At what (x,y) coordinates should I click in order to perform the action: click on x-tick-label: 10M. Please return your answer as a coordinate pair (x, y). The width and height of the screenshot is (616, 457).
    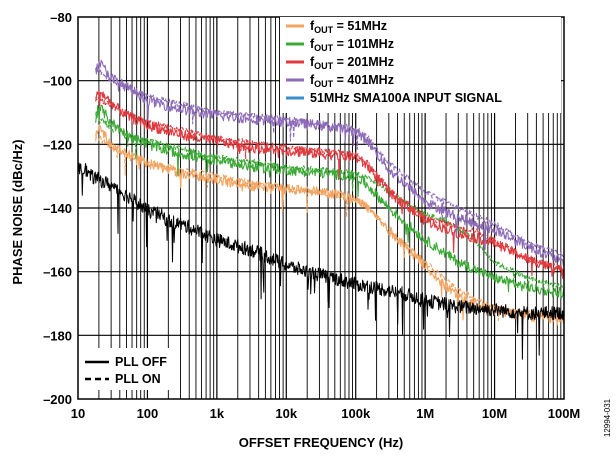
    Looking at the image, I should click on (494, 413).